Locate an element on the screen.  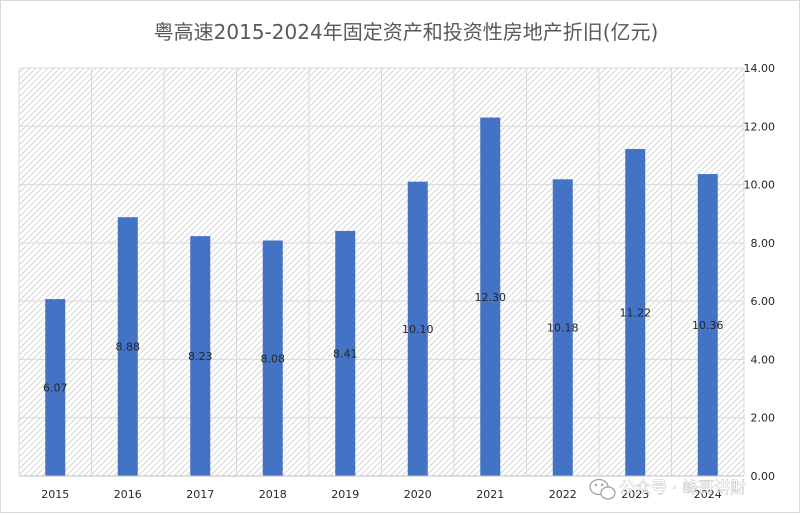
y-tick-label: 6.00 is located at coordinates (763, 301).